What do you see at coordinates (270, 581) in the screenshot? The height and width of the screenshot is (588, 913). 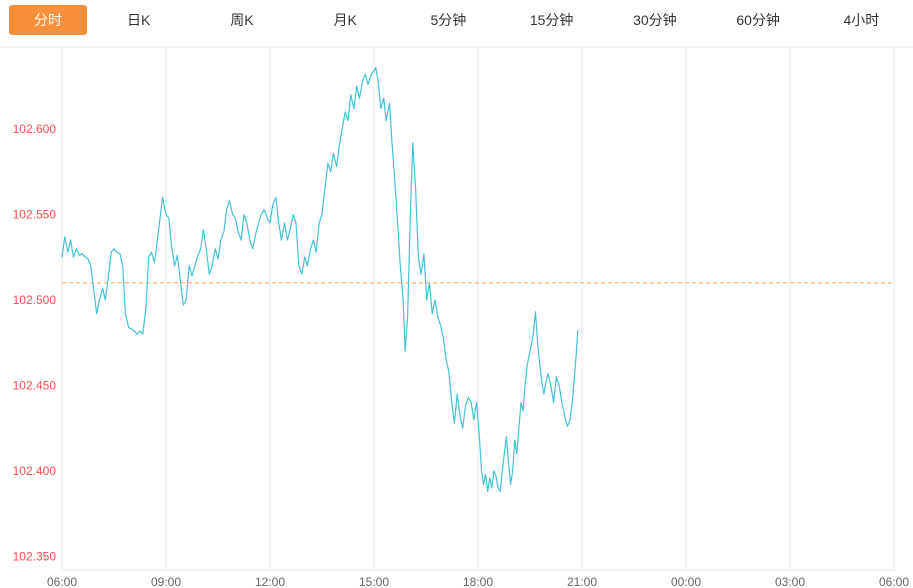 I see `x-axis-label: 12:00` at bounding box center [270, 581].